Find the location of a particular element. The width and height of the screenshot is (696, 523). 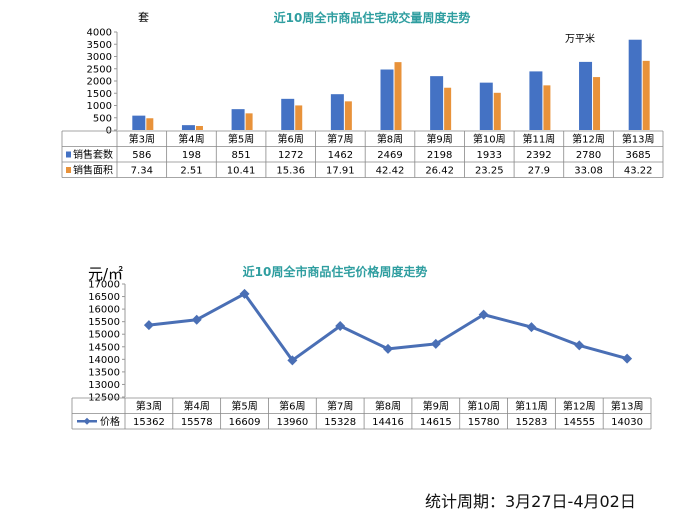

volume-series-name: 销售面积 is located at coordinates (93, 170).